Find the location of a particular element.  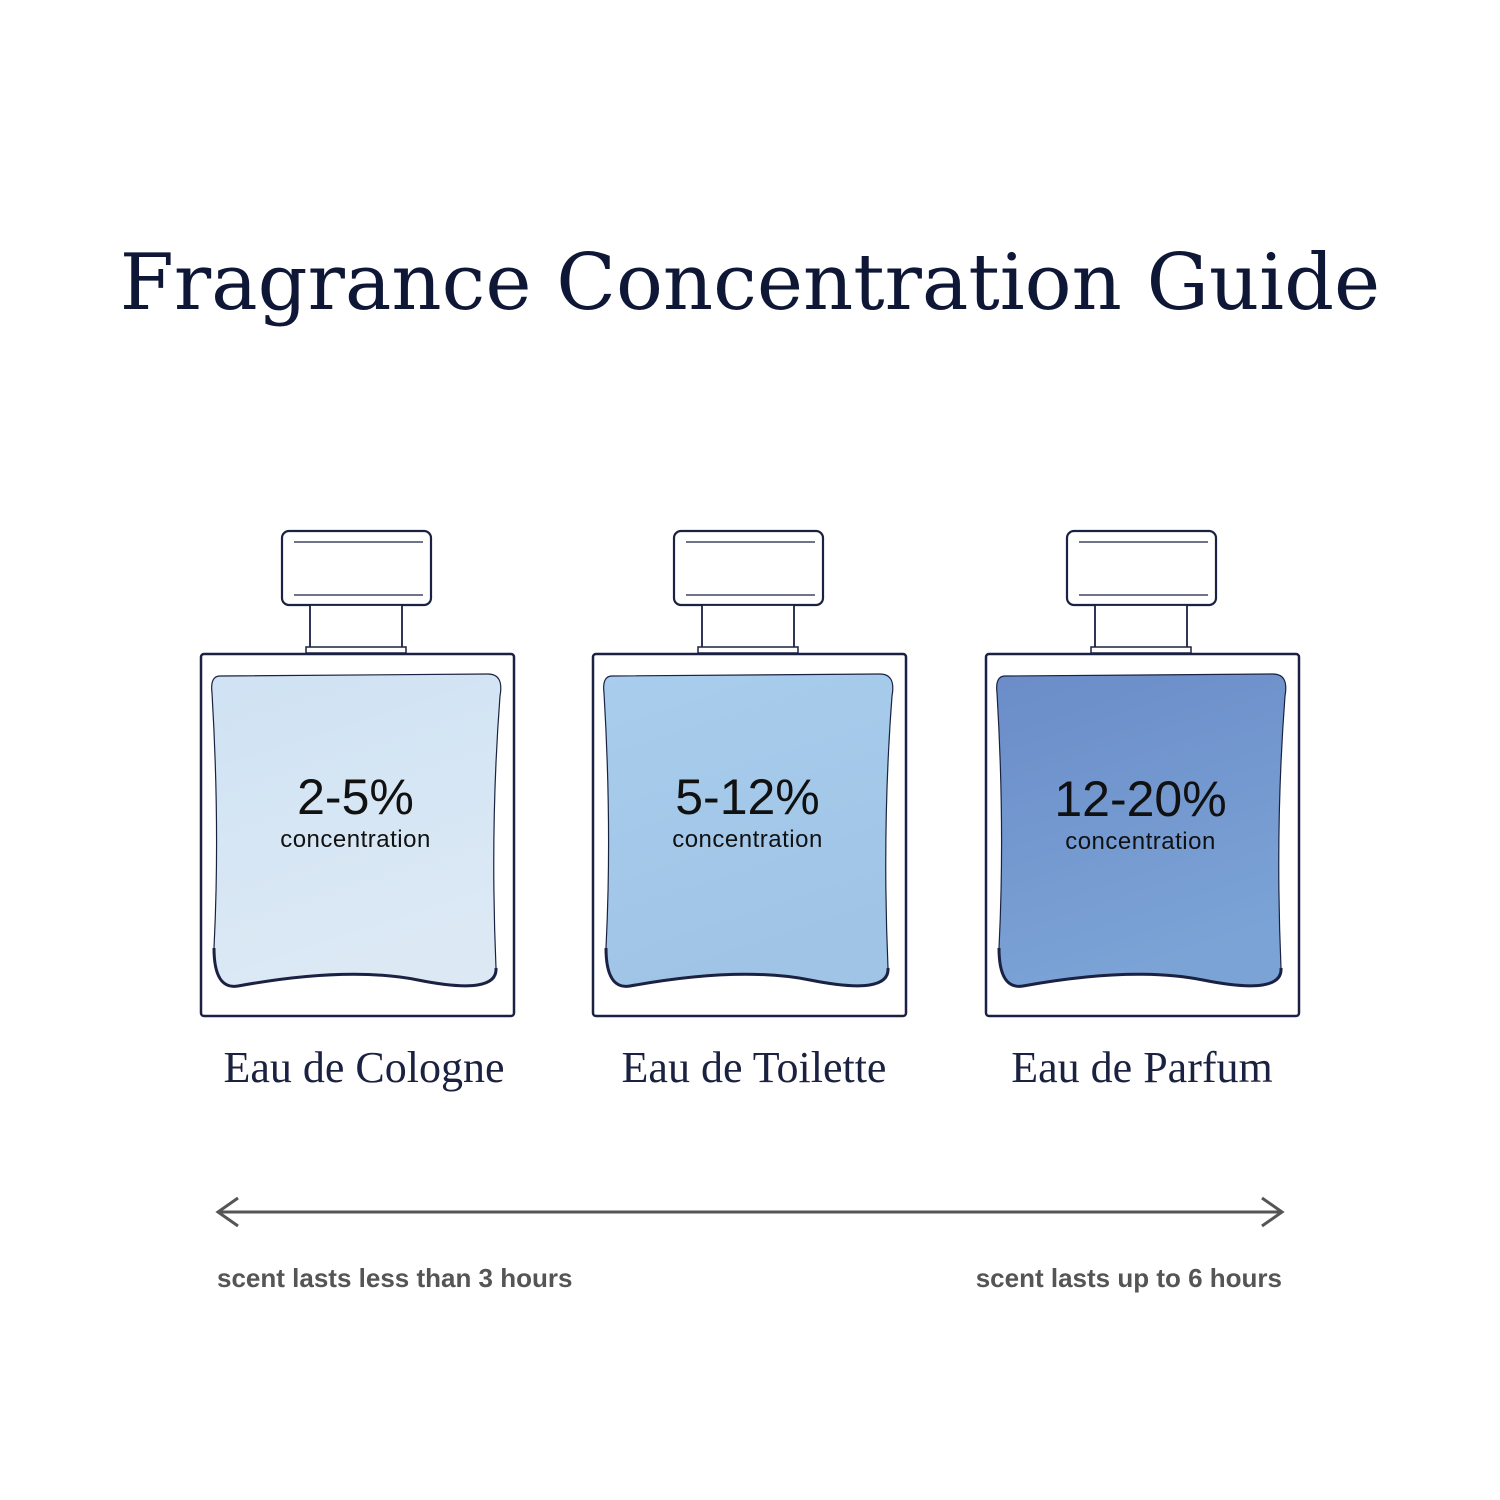

page-title: Fragrance Concentration Guide is located at coordinates (750, 283).